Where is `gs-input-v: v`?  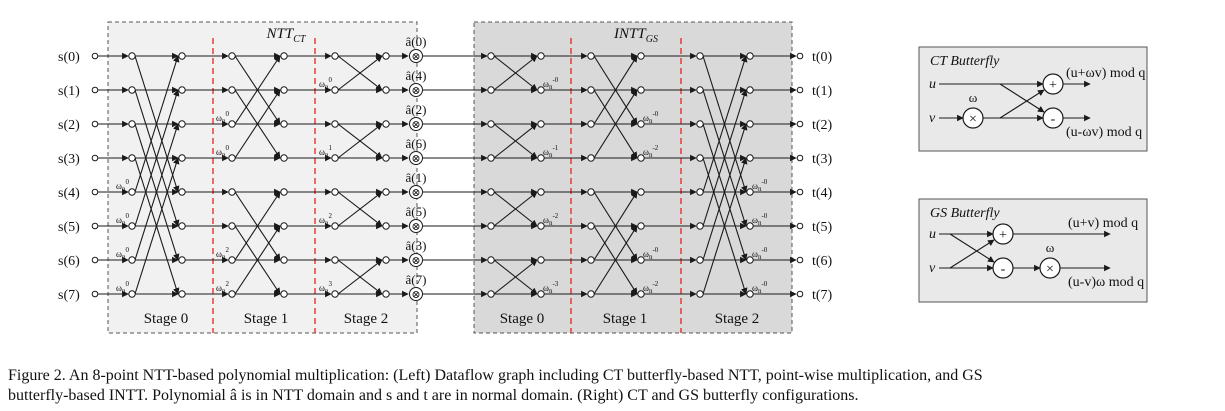 gs-input-v: v is located at coordinates (932, 268).